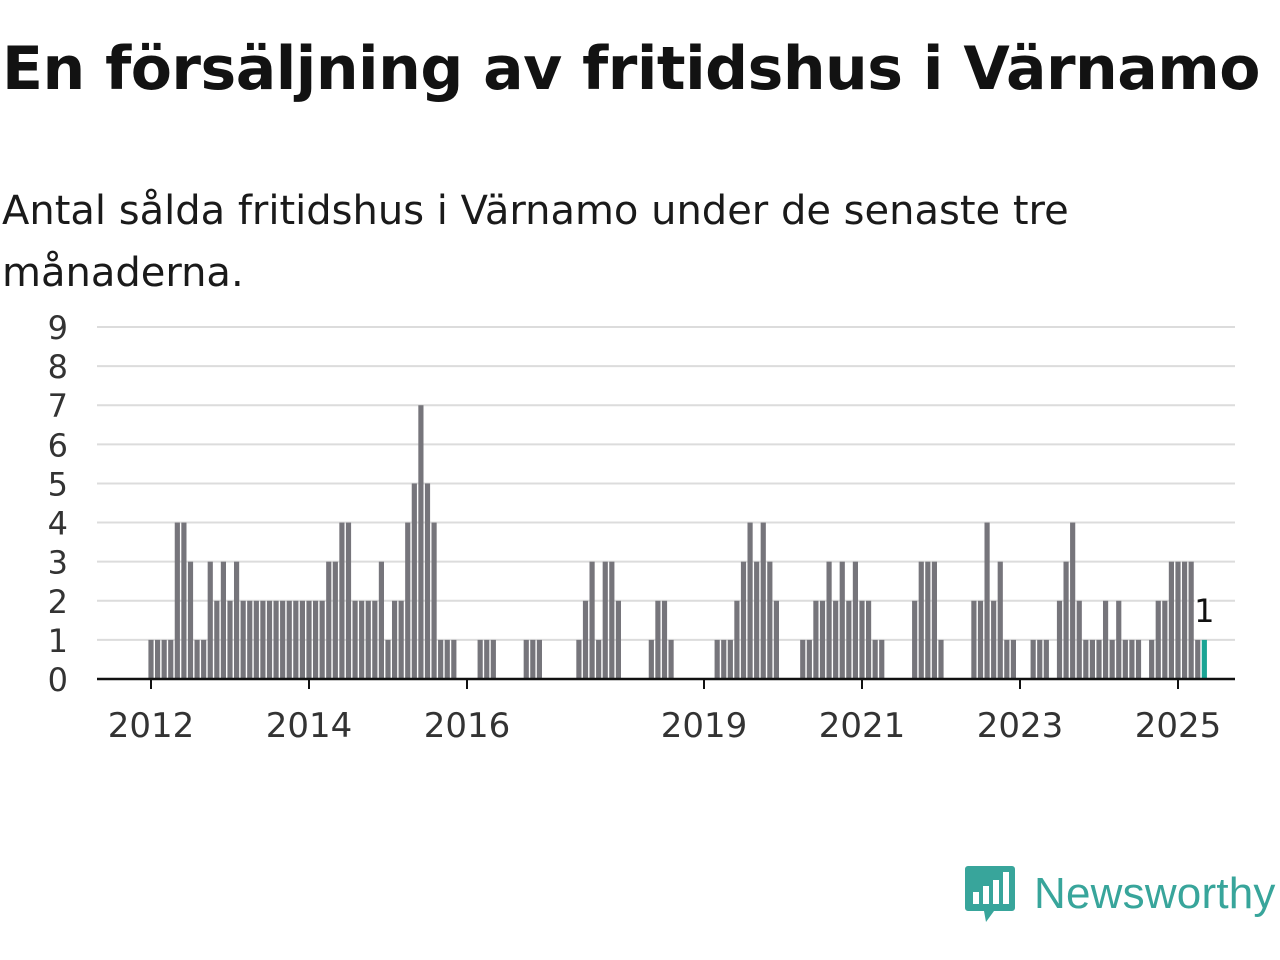  I want to click on x-tick-label: 2021, so click(862, 726).